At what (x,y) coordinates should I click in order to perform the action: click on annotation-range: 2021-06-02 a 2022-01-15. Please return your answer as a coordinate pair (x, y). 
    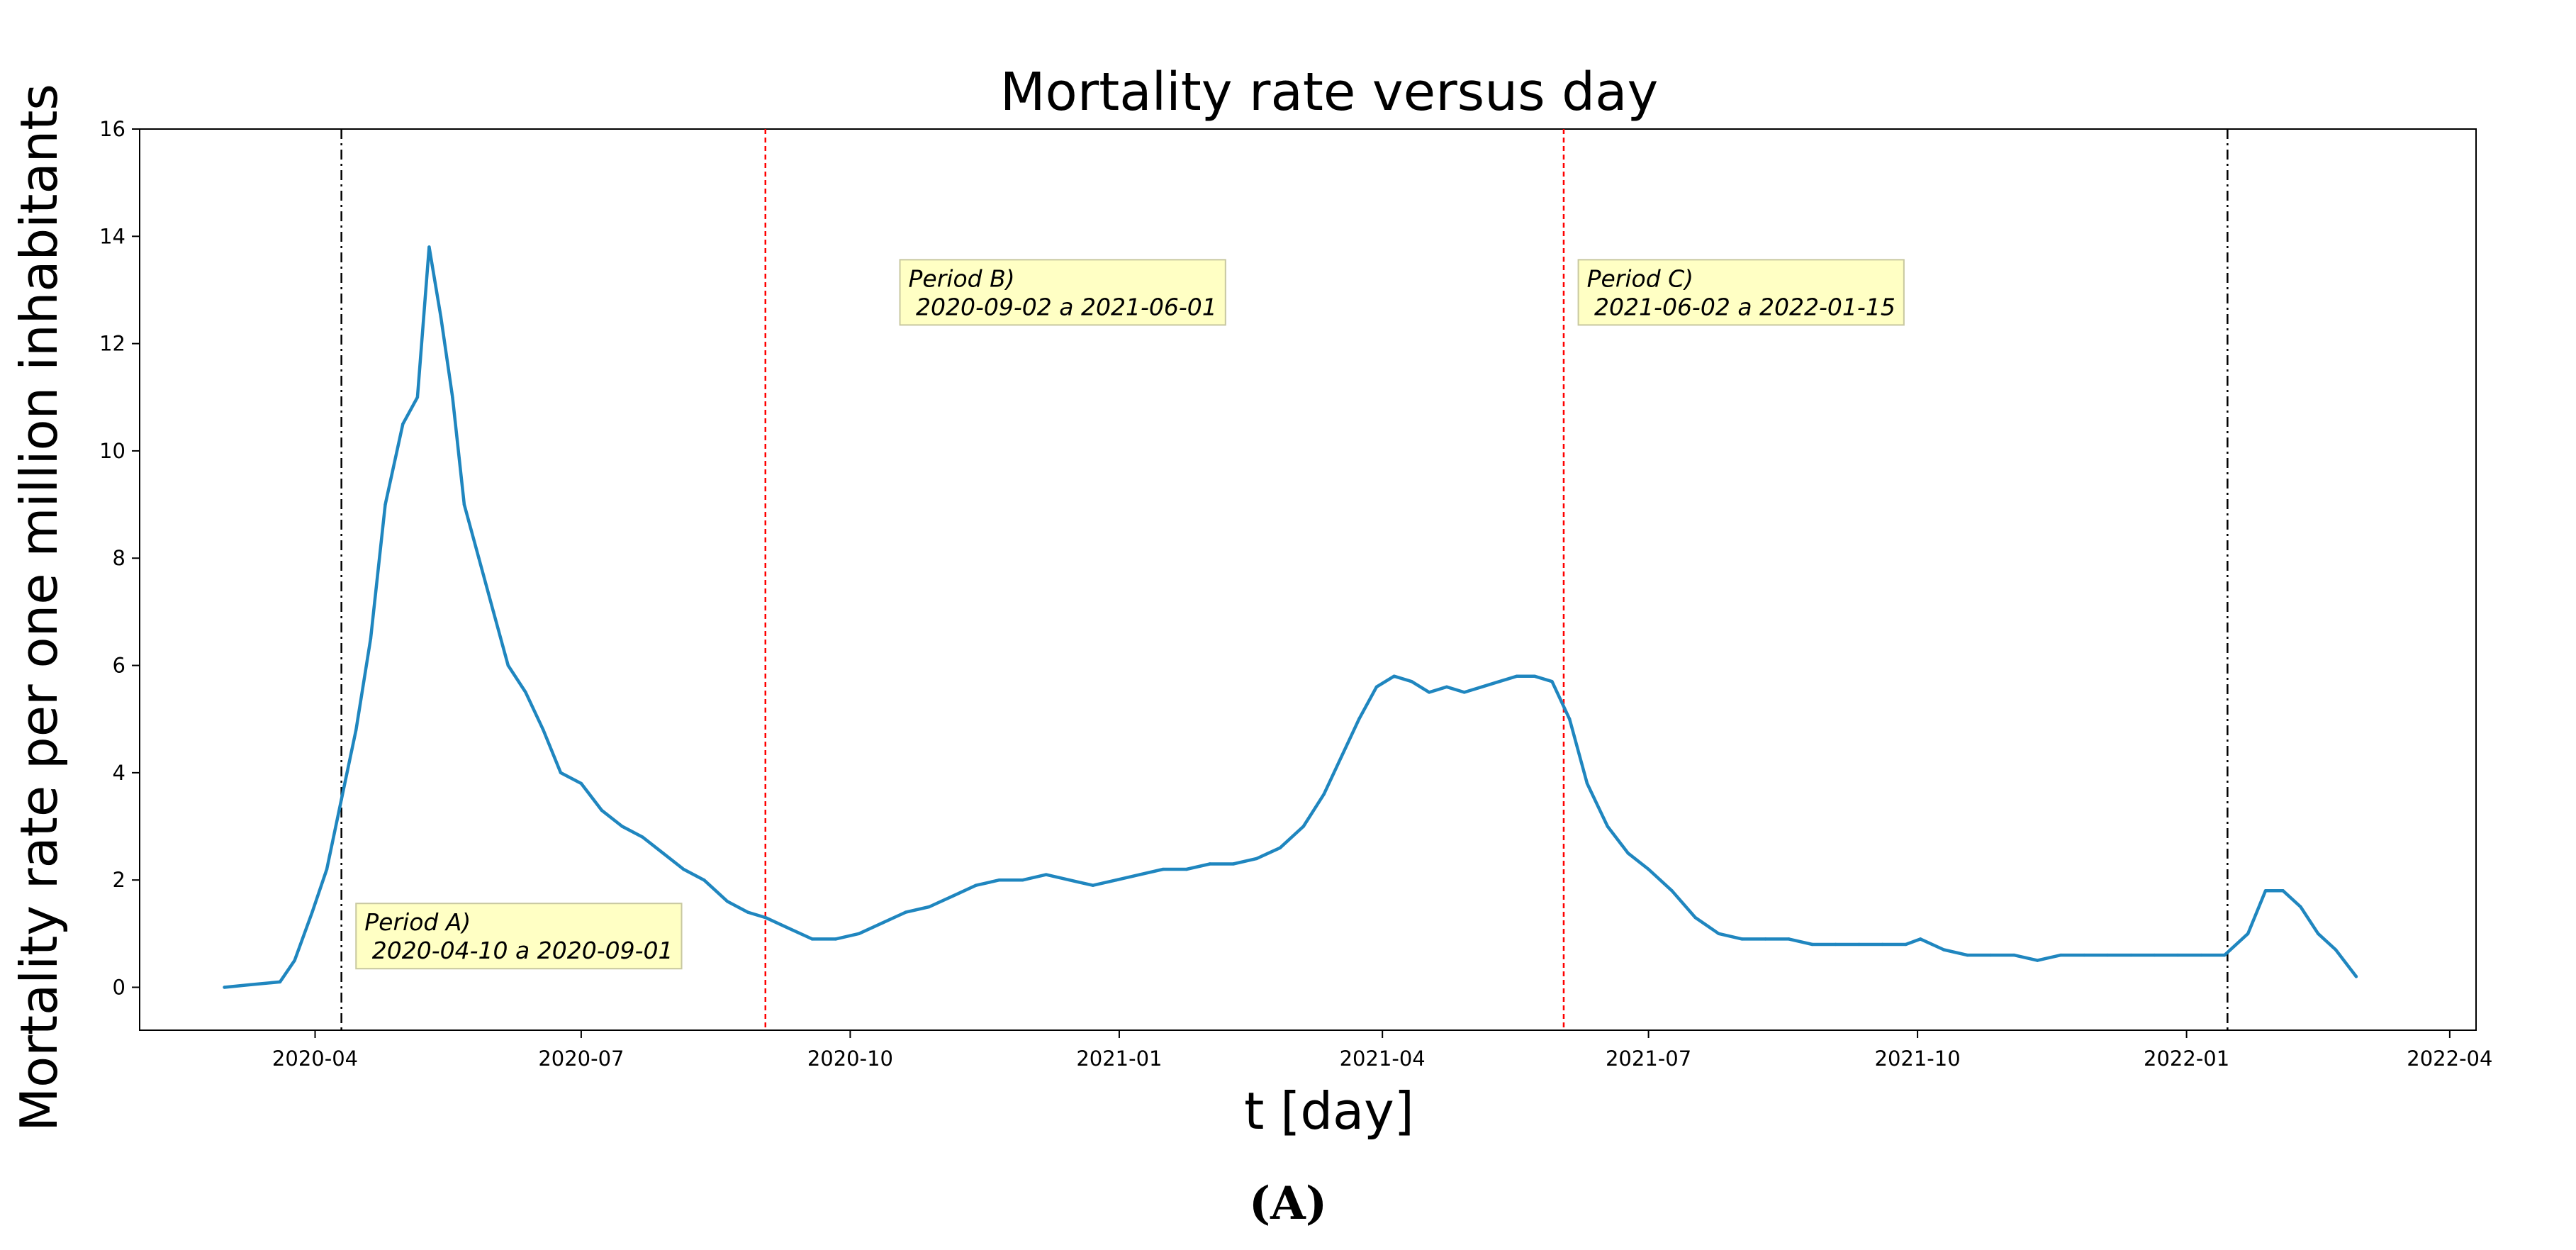
    Looking at the image, I should click on (1741, 307).